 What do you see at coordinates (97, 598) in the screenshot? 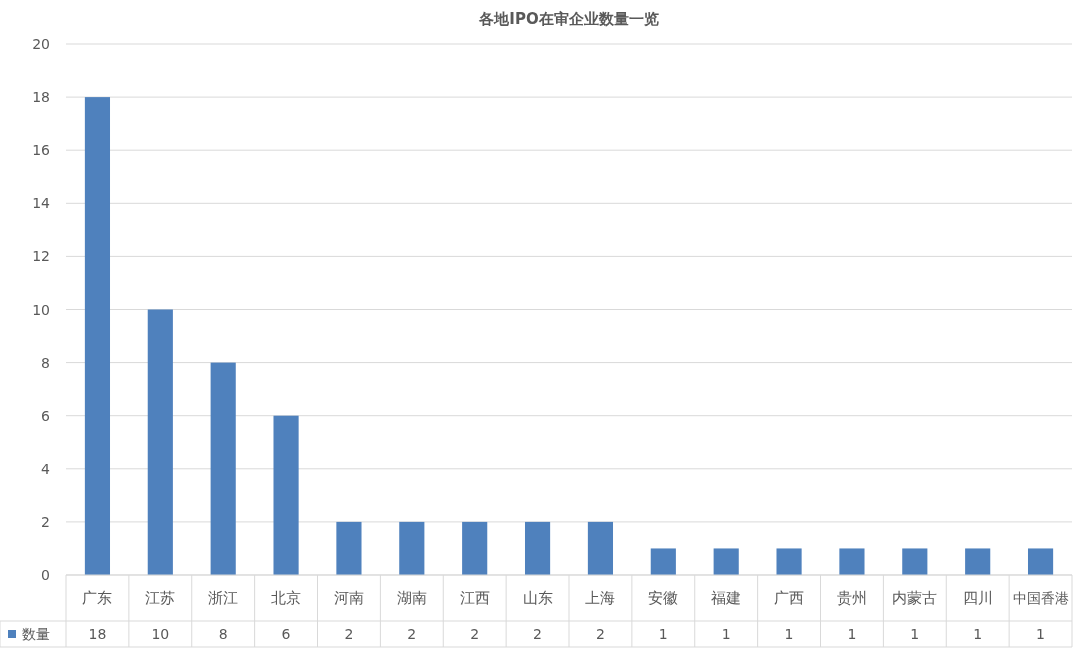
I see `x-tick-label: 广东` at bounding box center [97, 598].